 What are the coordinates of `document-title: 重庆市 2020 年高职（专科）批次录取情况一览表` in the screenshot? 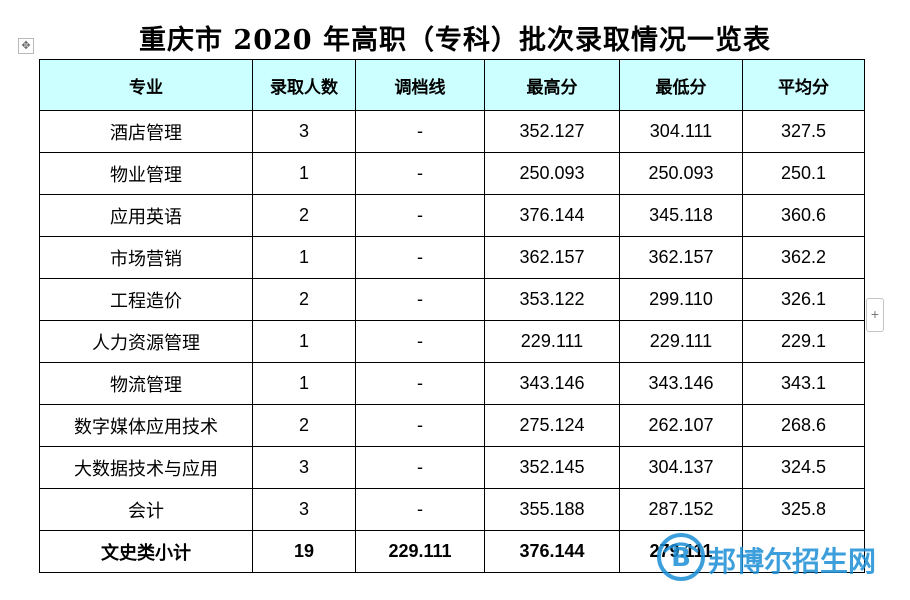 It's located at (455, 40).